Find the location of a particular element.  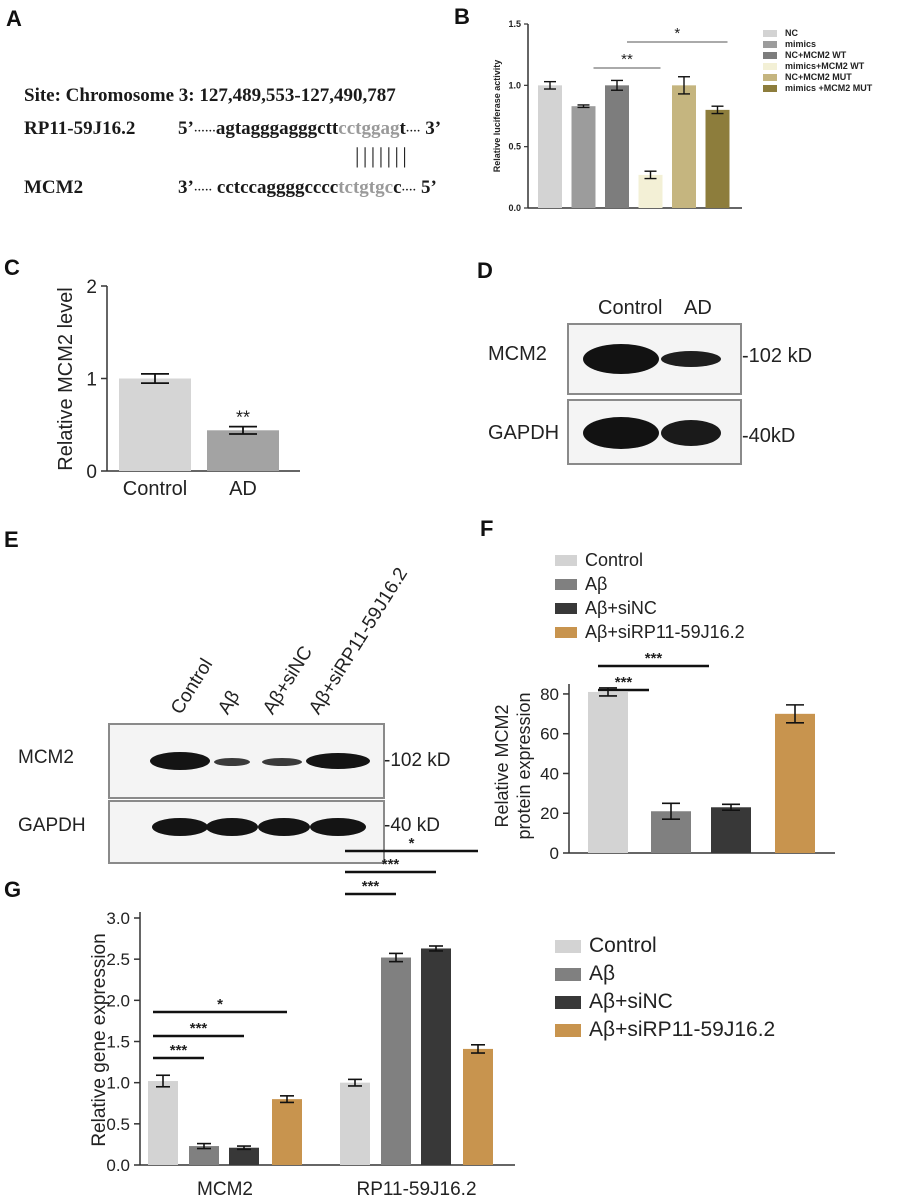

panel-label-c: C is located at coordinates (12, 267).